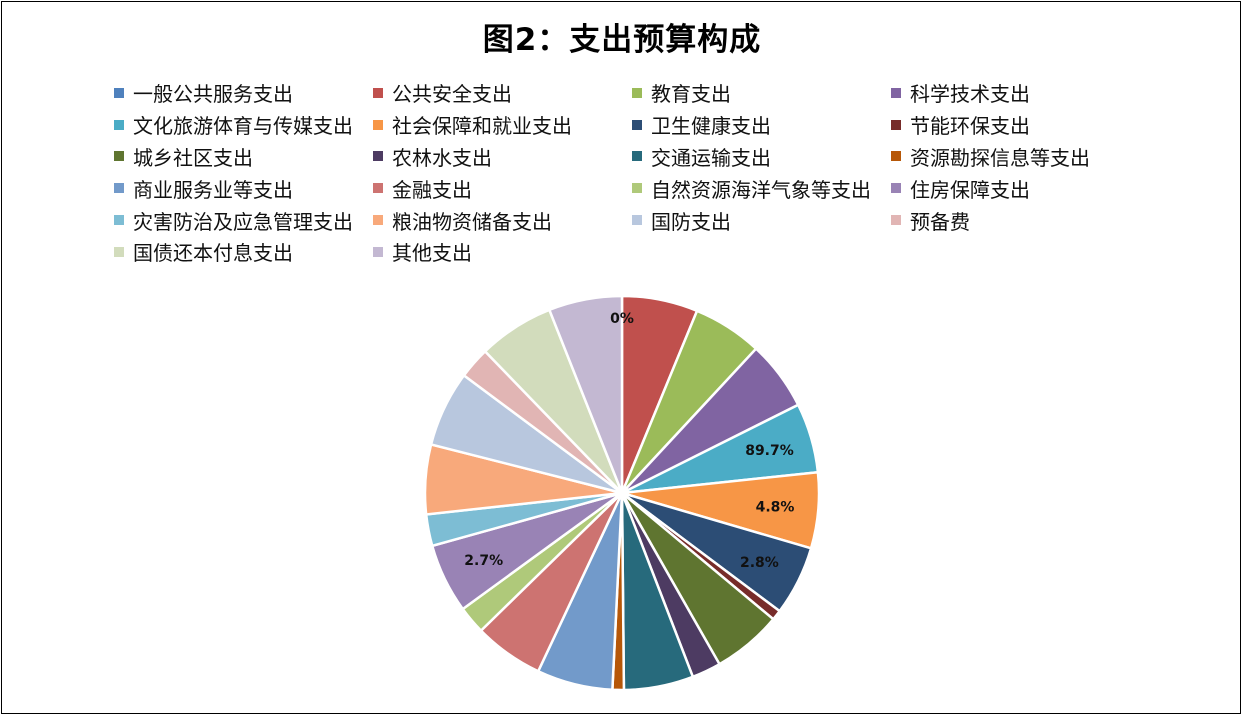 This screenshot has width=1244, height=717. I want to click on legend-label: 卫生健康支出, so click(711, 126).